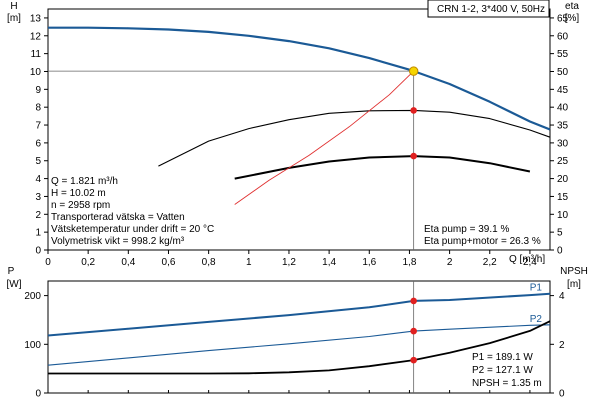 The height and width of the screenshot is (405, 600). Describe the element at coordinates (563, 179) in the screenshot. I see `y-right-tick-label: 20` at that location.